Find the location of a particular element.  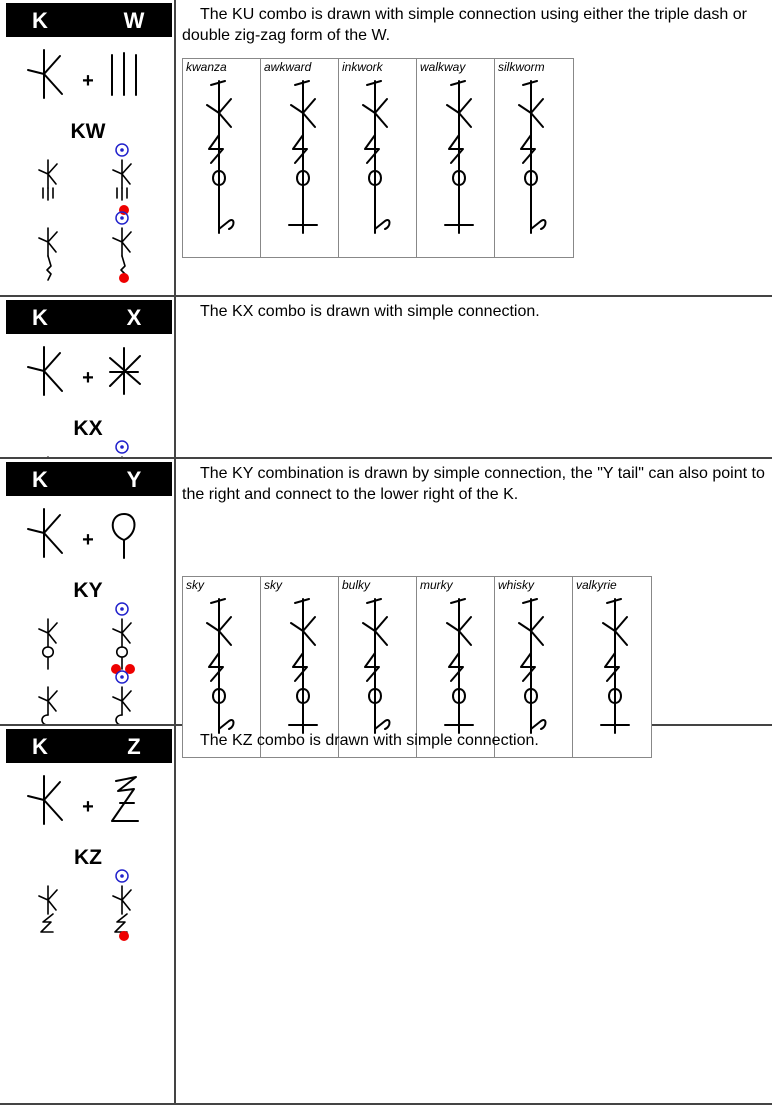

glyph-panel: K Y+KY is located at coordinates (89, 636).